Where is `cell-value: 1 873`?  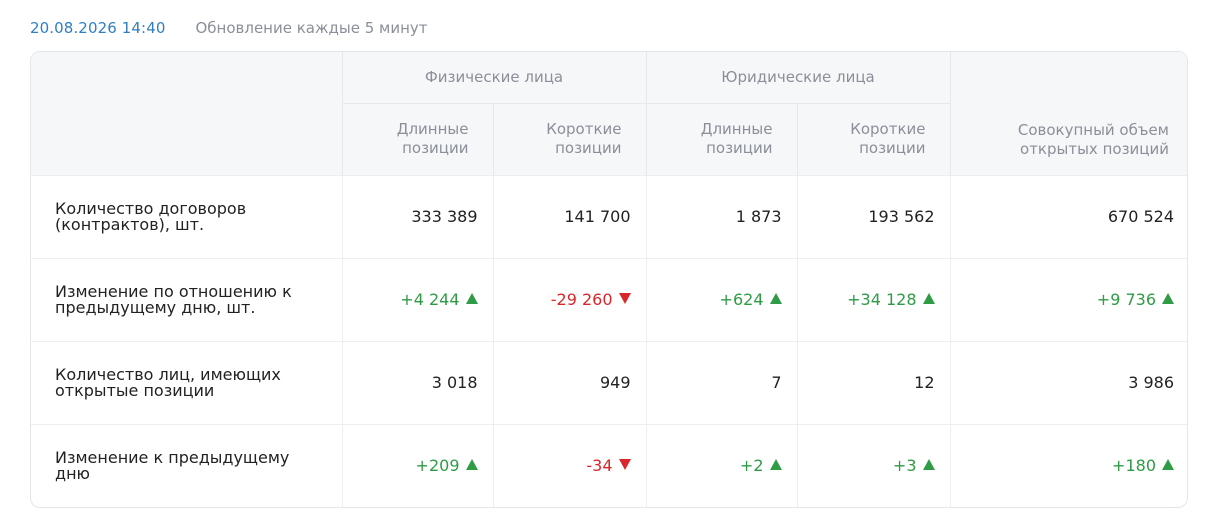
cell-value: 1 873 is located at coordinates (758, 216).